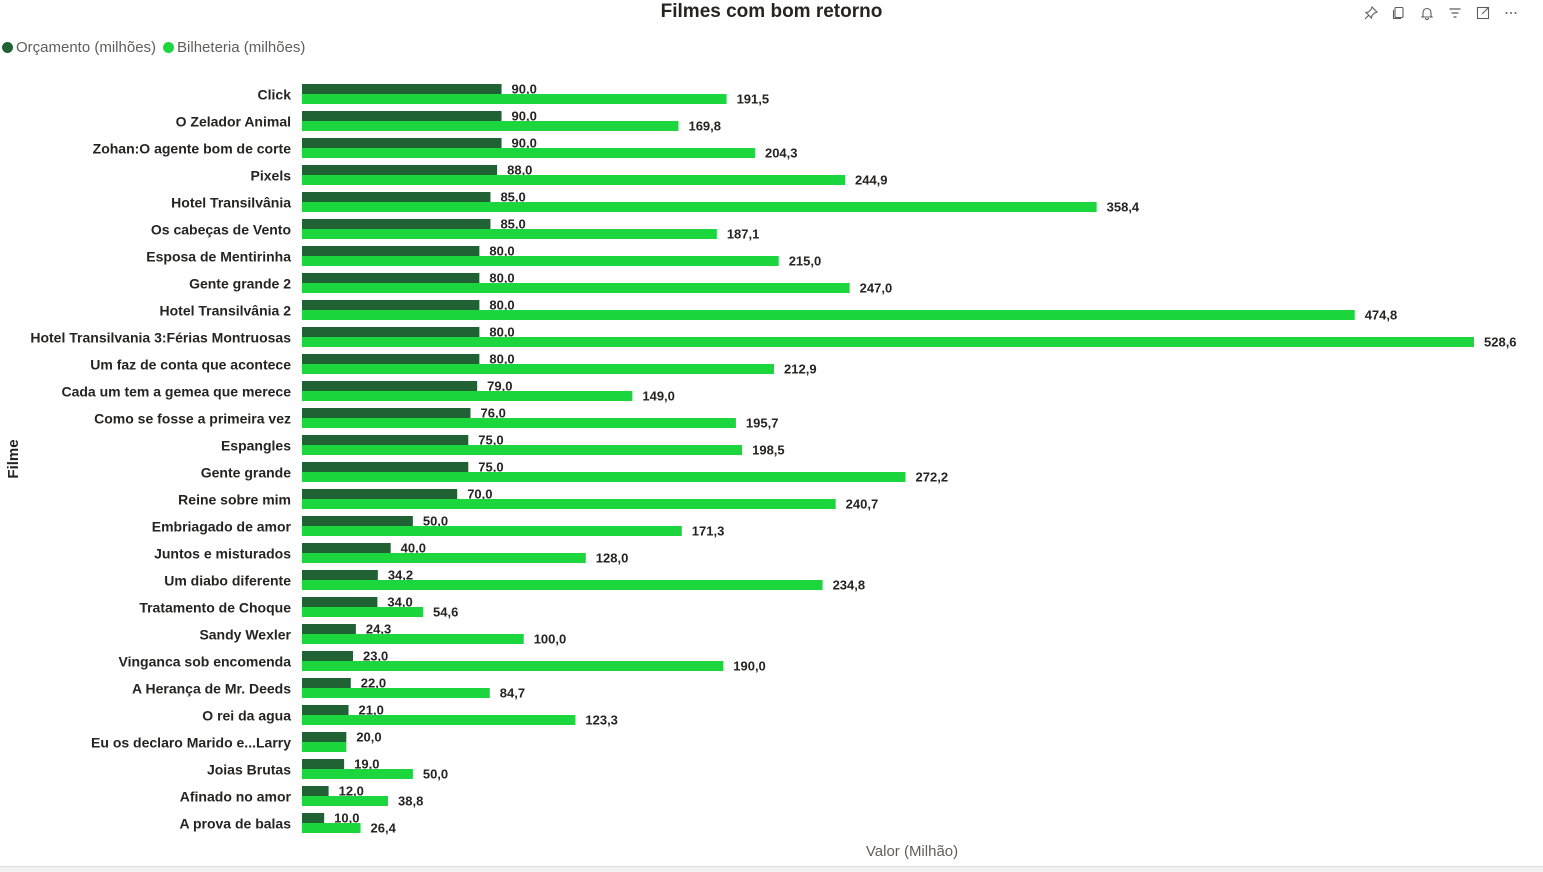 This screenshot has height=872, width=1543. I want to click on data-label-boxoffice: 38,8, so click(410, 801).